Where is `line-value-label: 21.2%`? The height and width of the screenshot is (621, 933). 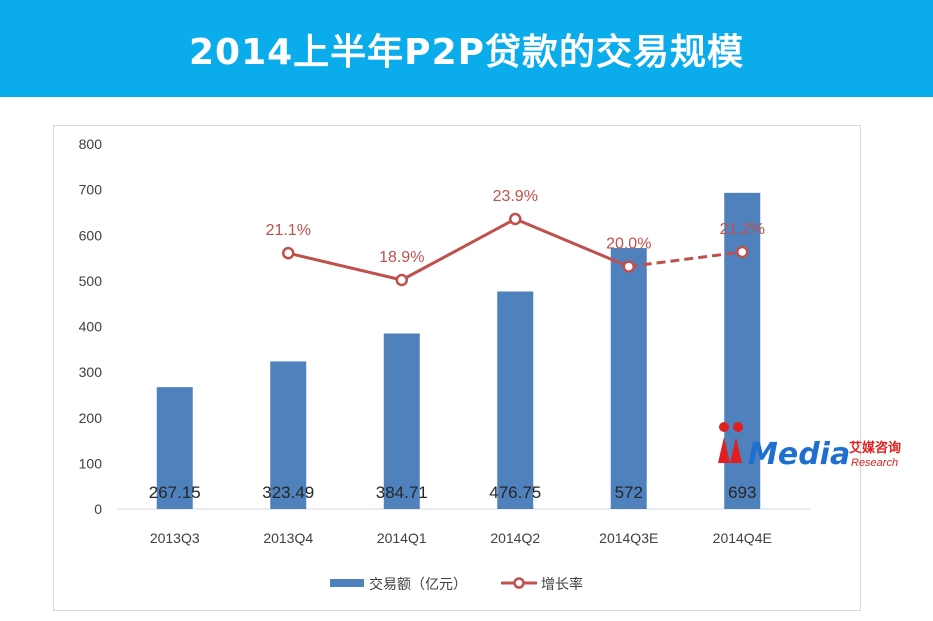
line-value-label: 21.2% is located at coordinates (742, 229).